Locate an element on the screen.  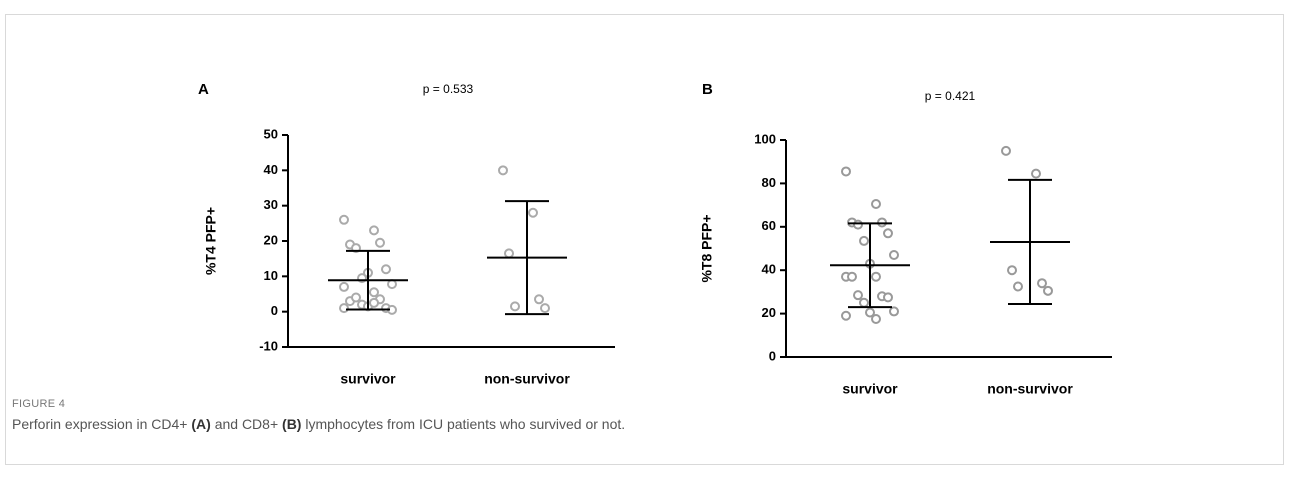
figure-label: FIGURE 4 is located at coordinates (39, 404).